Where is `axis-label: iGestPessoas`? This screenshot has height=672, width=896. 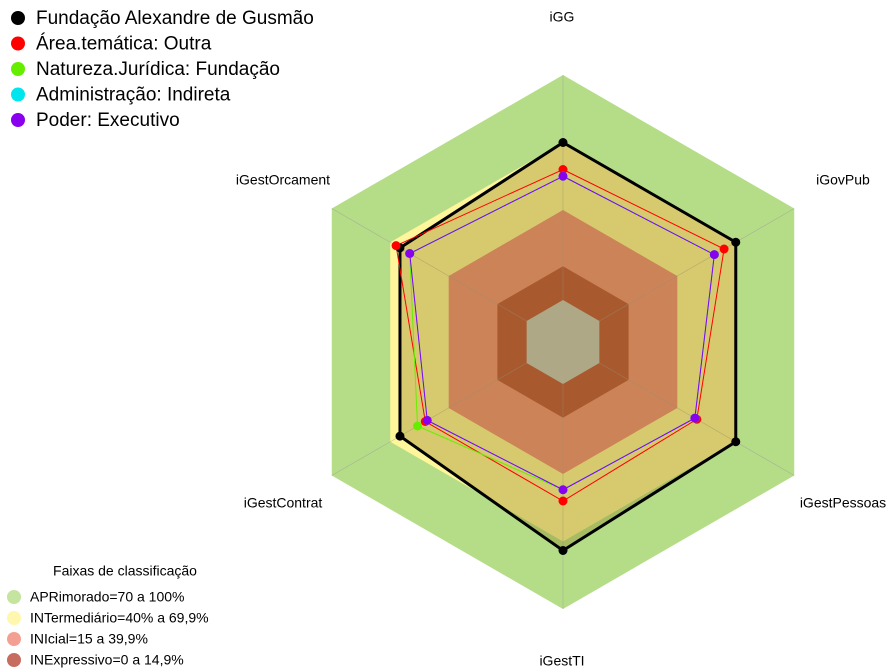 axis-label: iGestPessoas is located at coordinates (843, 503).